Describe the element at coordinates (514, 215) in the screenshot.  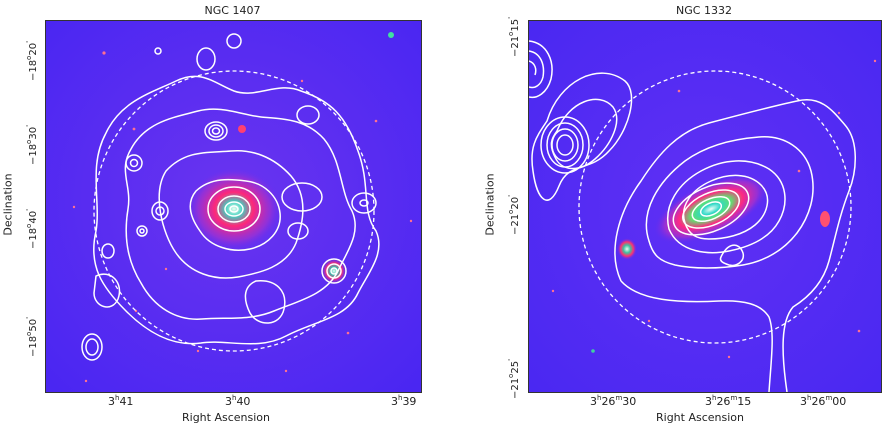
I see `ytick: −21o20'` at that location.